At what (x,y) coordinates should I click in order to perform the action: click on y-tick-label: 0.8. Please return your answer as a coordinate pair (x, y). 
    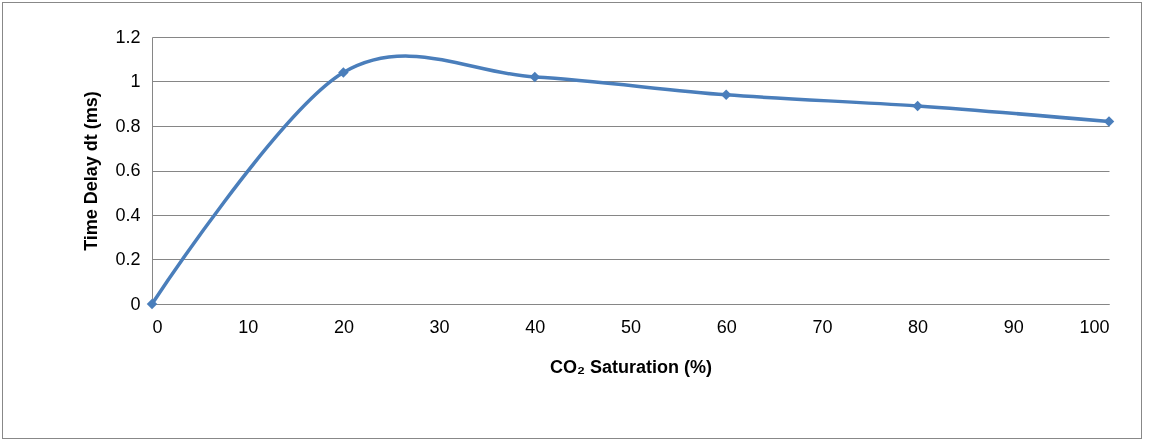
    Looking at the image, I should click on (128, 125).